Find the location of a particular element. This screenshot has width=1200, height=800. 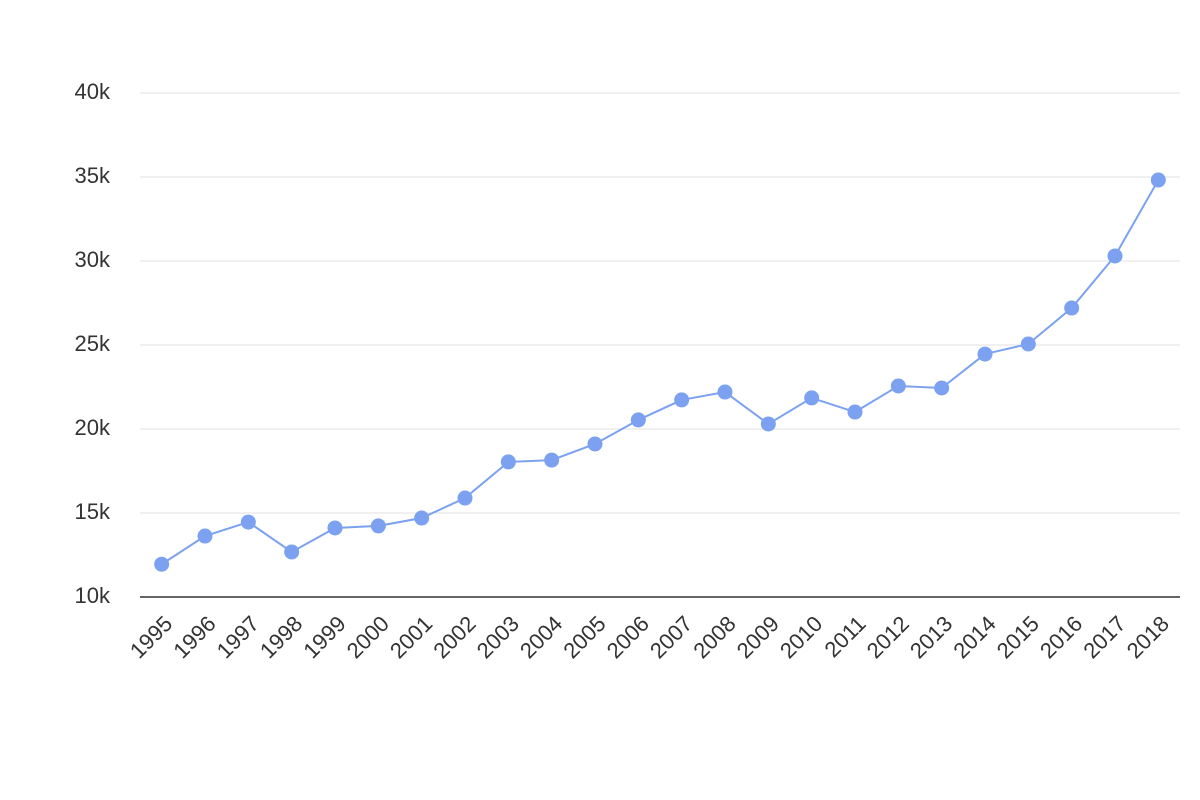

x-tick-label: 2014 is located at coordinates (974, 637).